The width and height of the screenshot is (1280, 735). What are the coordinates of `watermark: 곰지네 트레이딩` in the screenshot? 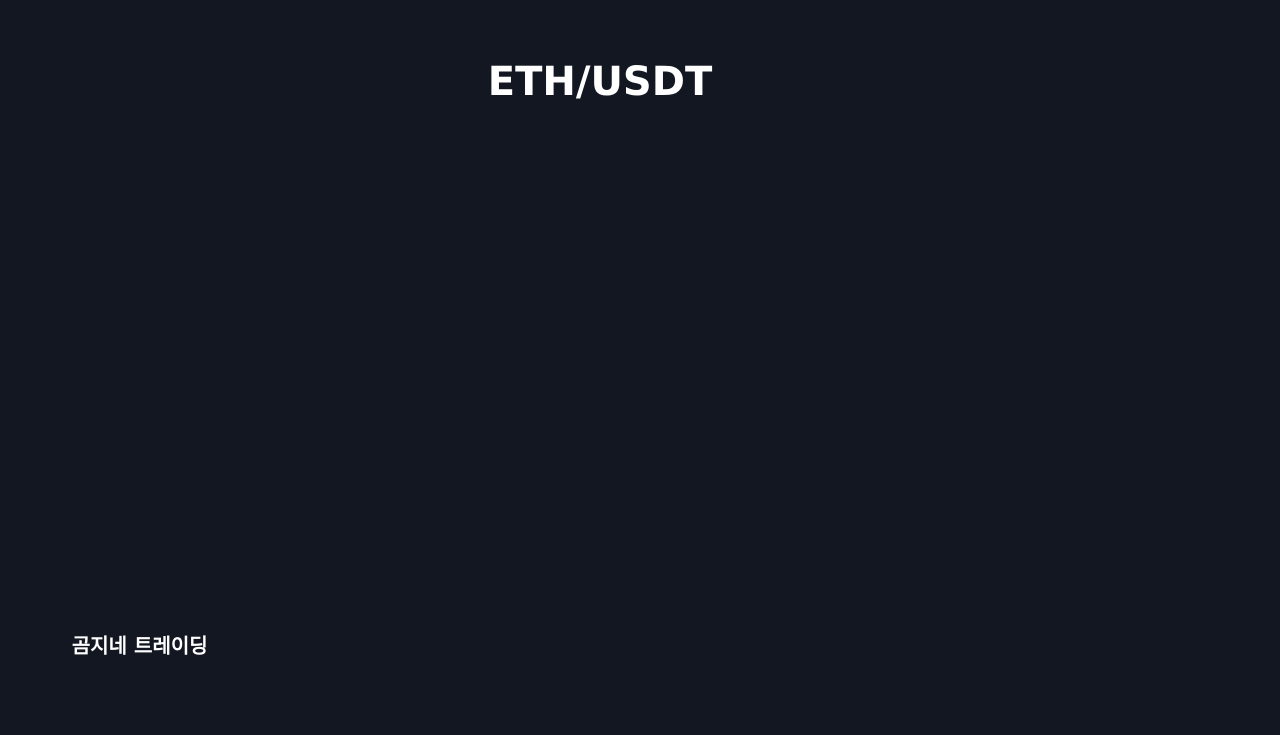 It's located at (140, 646).